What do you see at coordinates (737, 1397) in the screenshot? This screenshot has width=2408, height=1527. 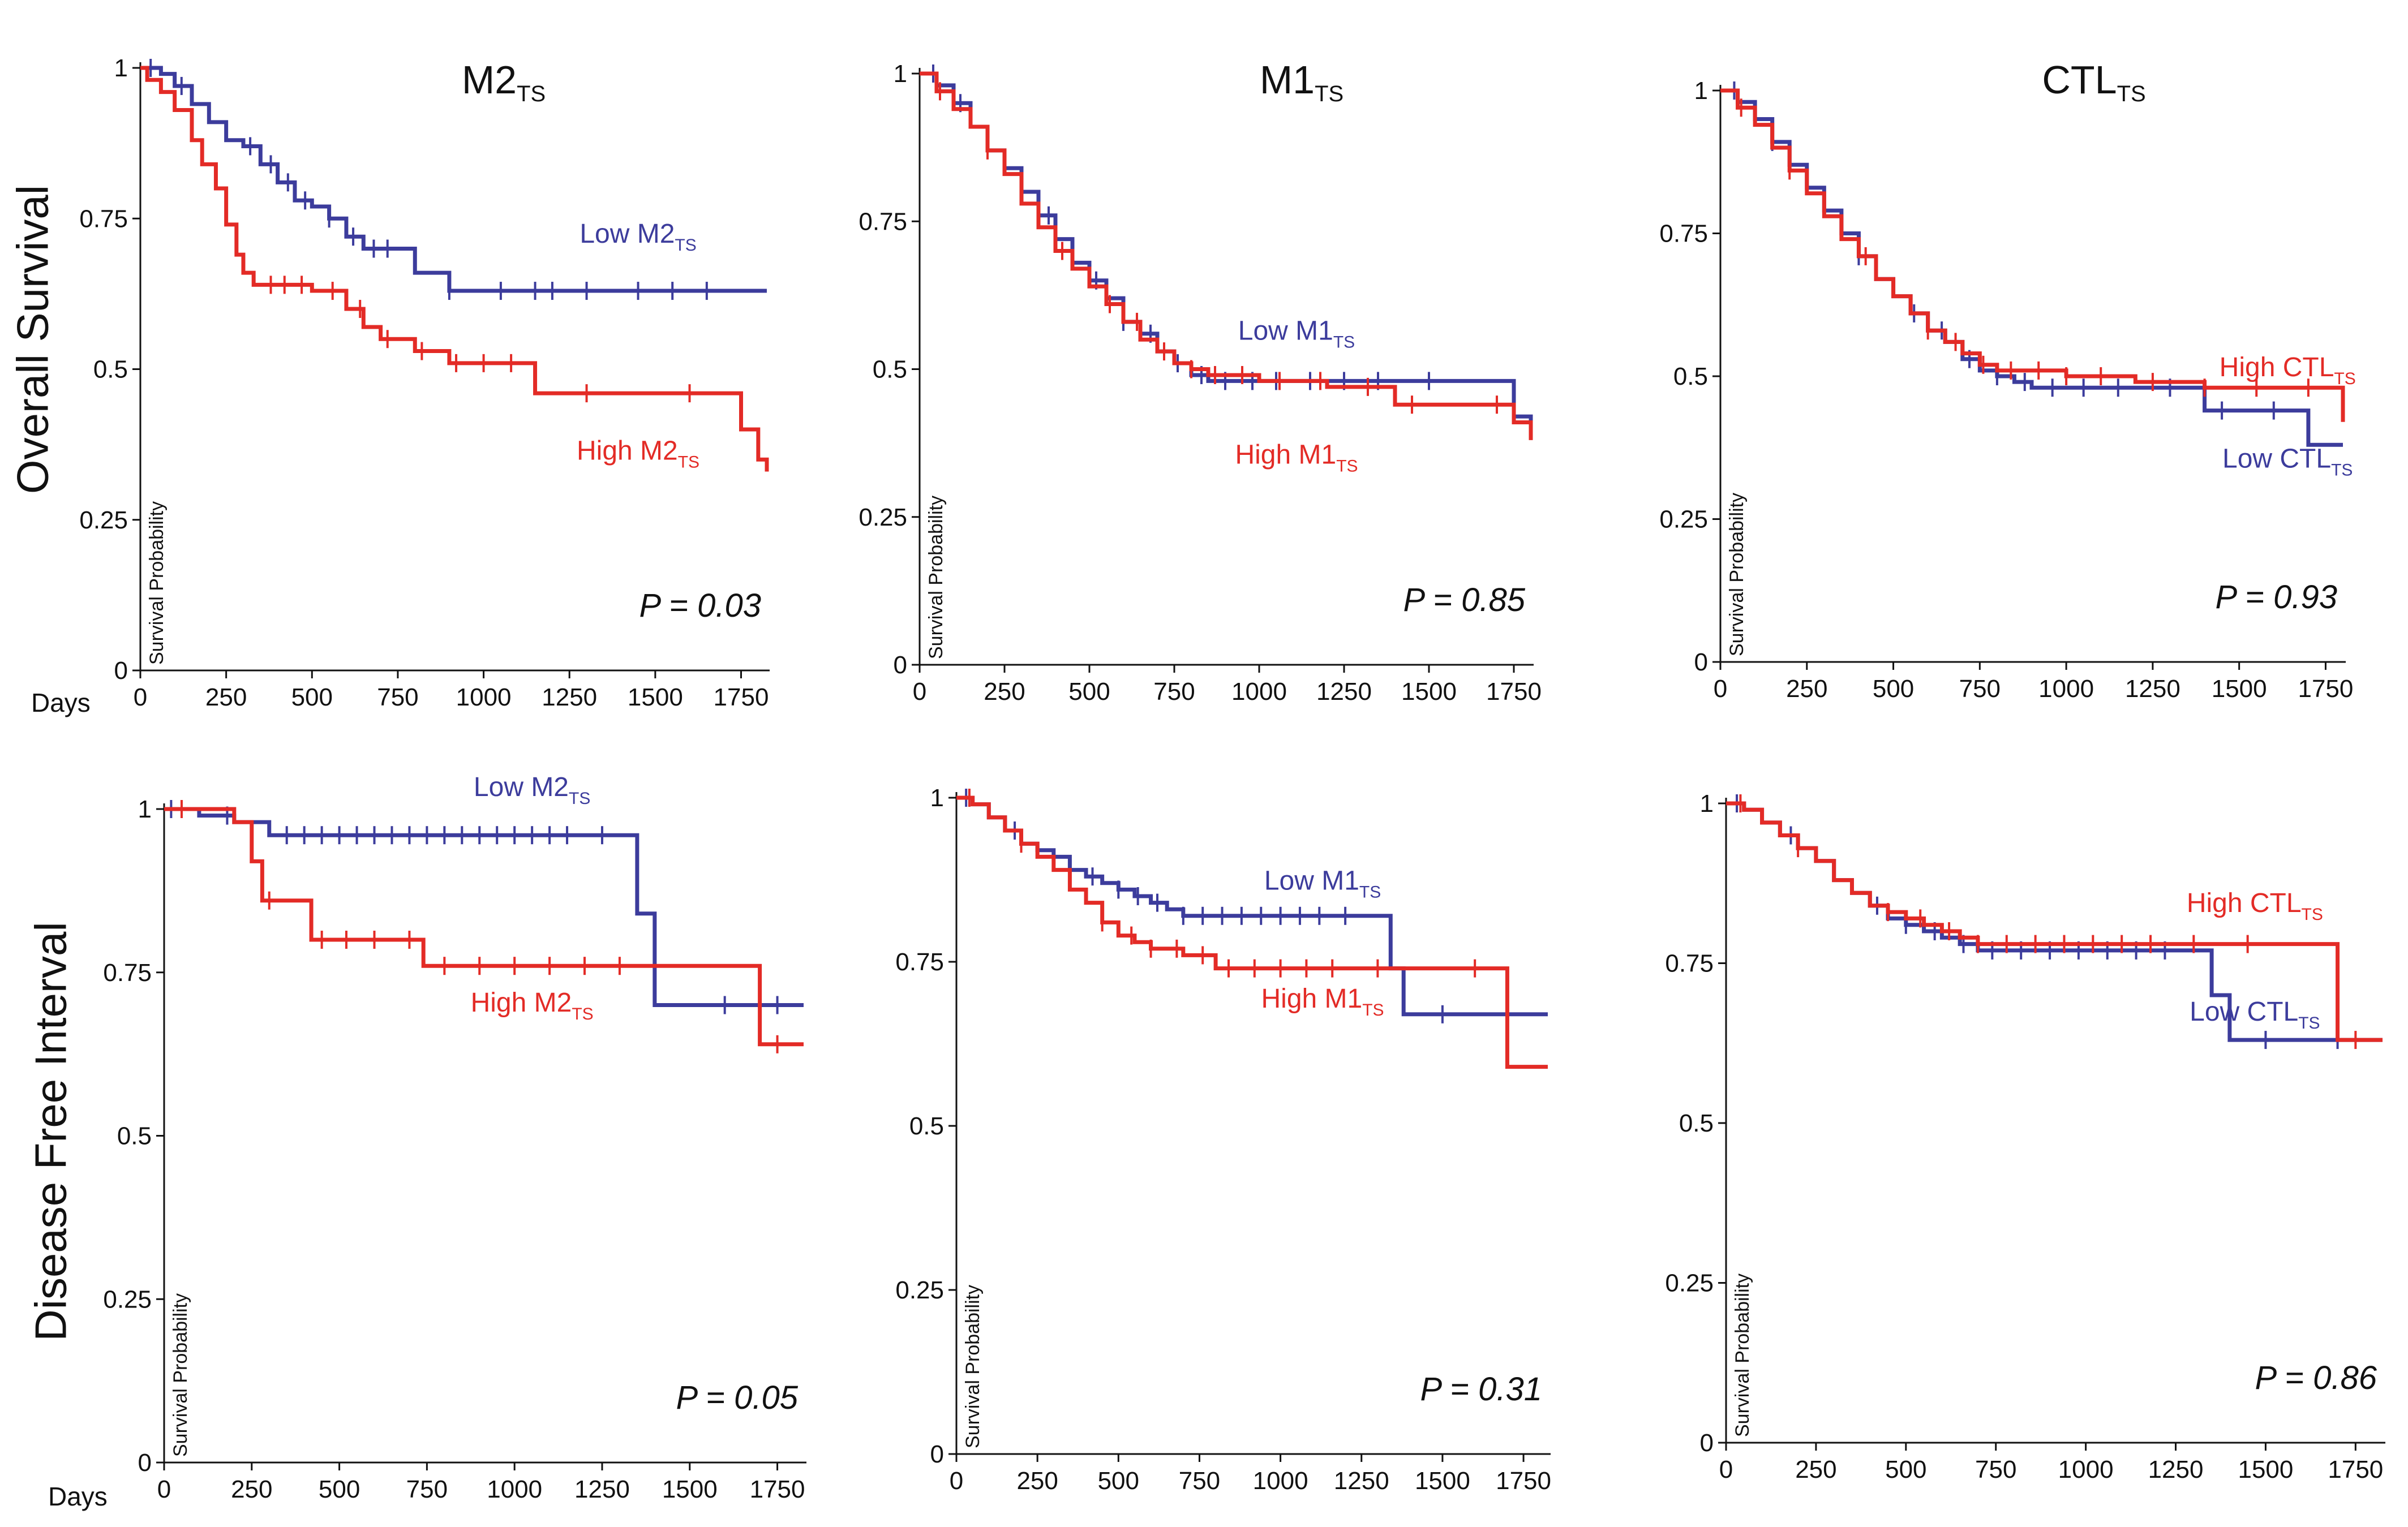 I see `p-value: P = 0.05` at bounding box center [737, 1397].